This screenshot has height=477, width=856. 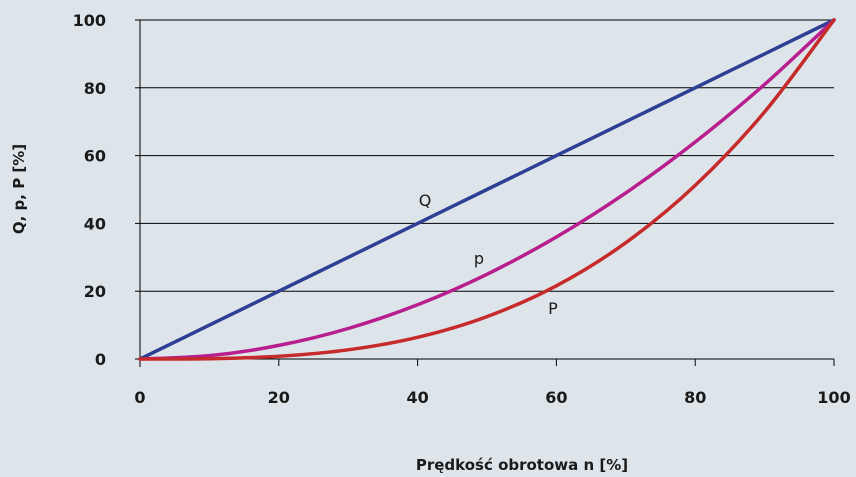 What do you see at coordinates (95, 223) in the screenshot?
I see `y-tick-label-40: 40` at bounding box center [95, 223].